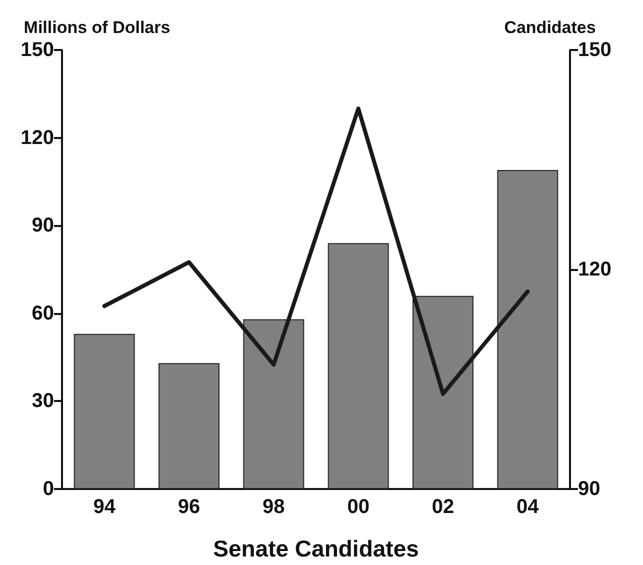 This screenshot has height=565, width=643. What do you see at coordinates (358, 507) in the screenshot?
I see `x-tick-label: 00` at bounding box center [358, 507].